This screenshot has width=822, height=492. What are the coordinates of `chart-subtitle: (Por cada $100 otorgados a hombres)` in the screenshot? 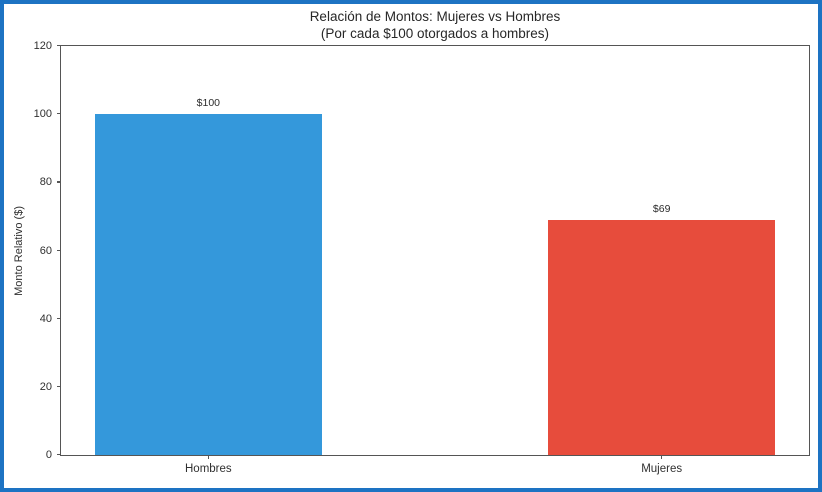 It's located at (435, 33).